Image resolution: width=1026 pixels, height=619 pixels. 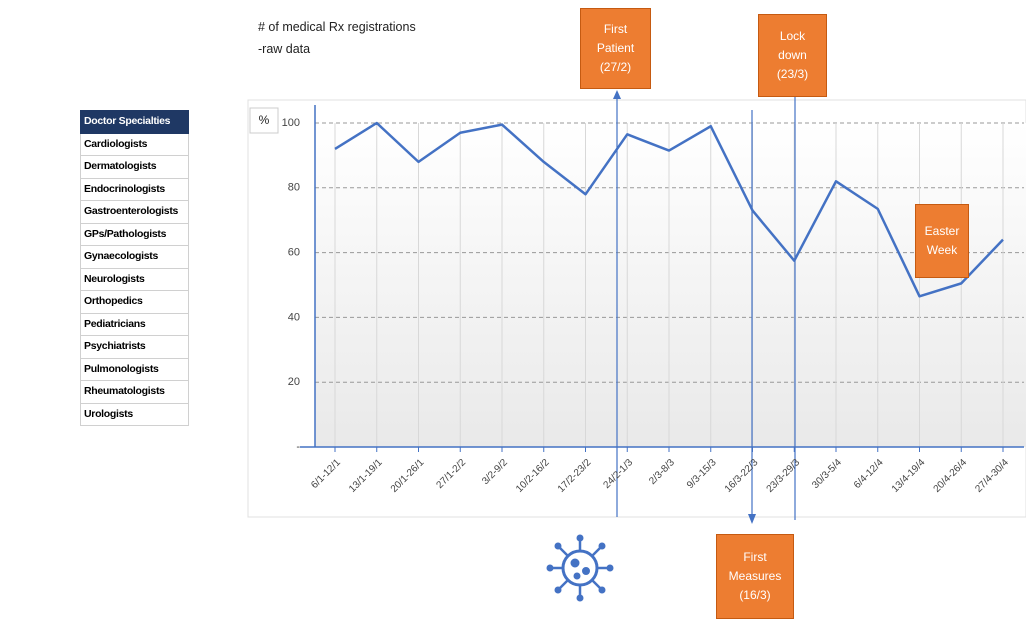 What do you see at coordinates (134, 257) in the screenshot?
I see `list-item: Gynaecologists` at bounding box center [134, 257].